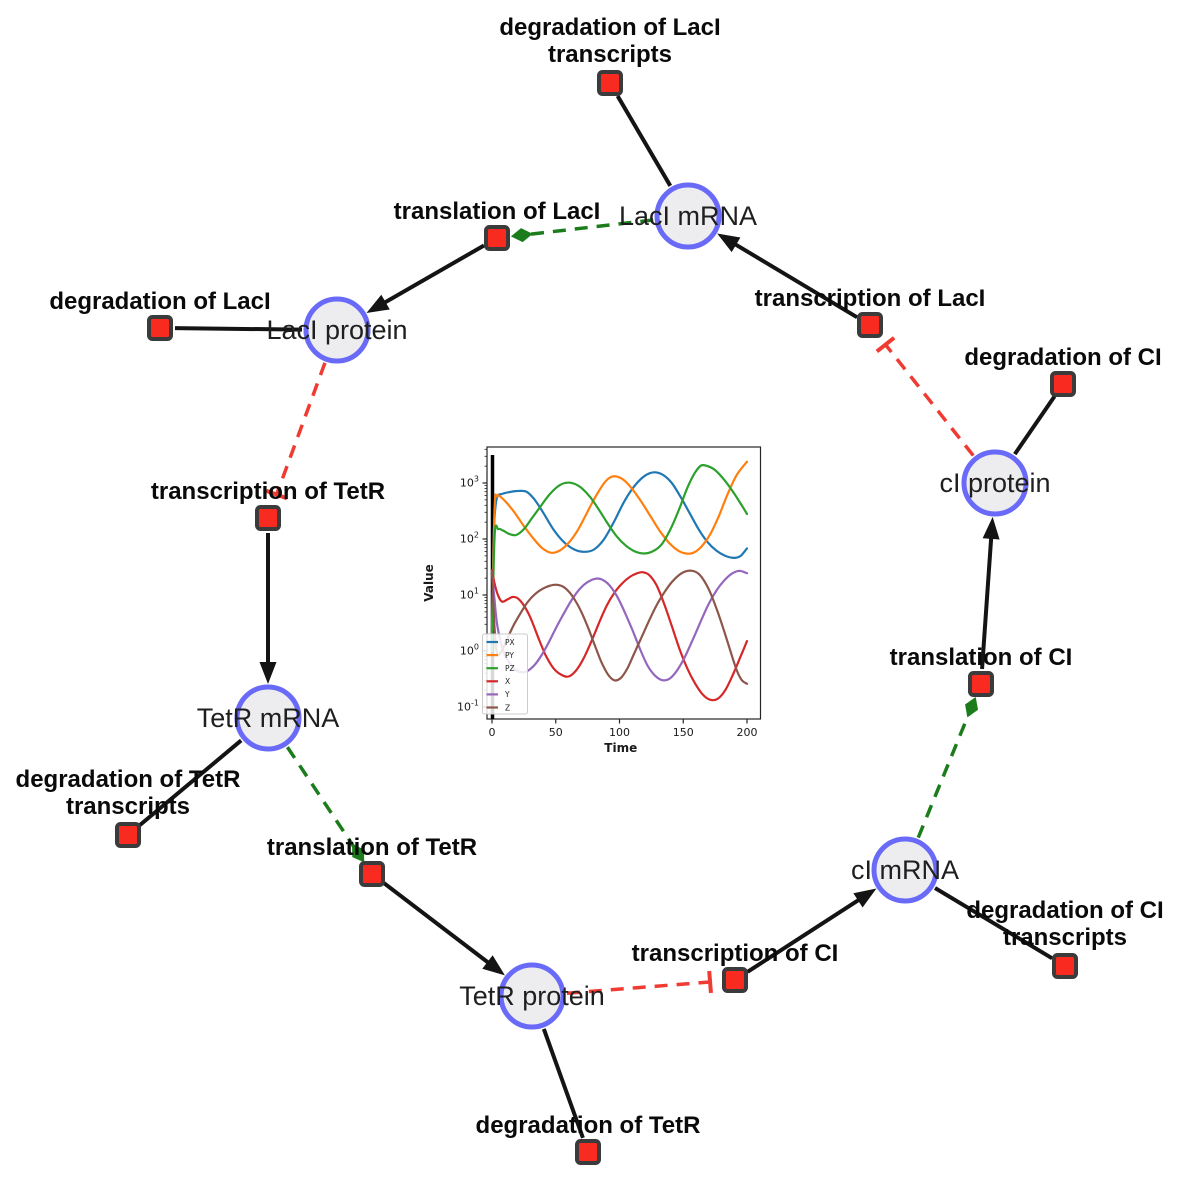  What do you see at coordinates (735, 953) in the screenshot?
I see `reaction-label-transcription_ci-0: transcription of CI` at bounding box center [735, 953].